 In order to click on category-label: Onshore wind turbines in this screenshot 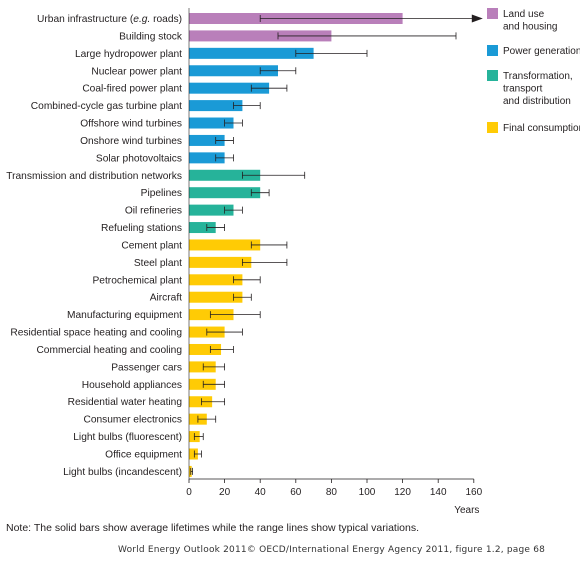, I will do `click(131, 141)`.